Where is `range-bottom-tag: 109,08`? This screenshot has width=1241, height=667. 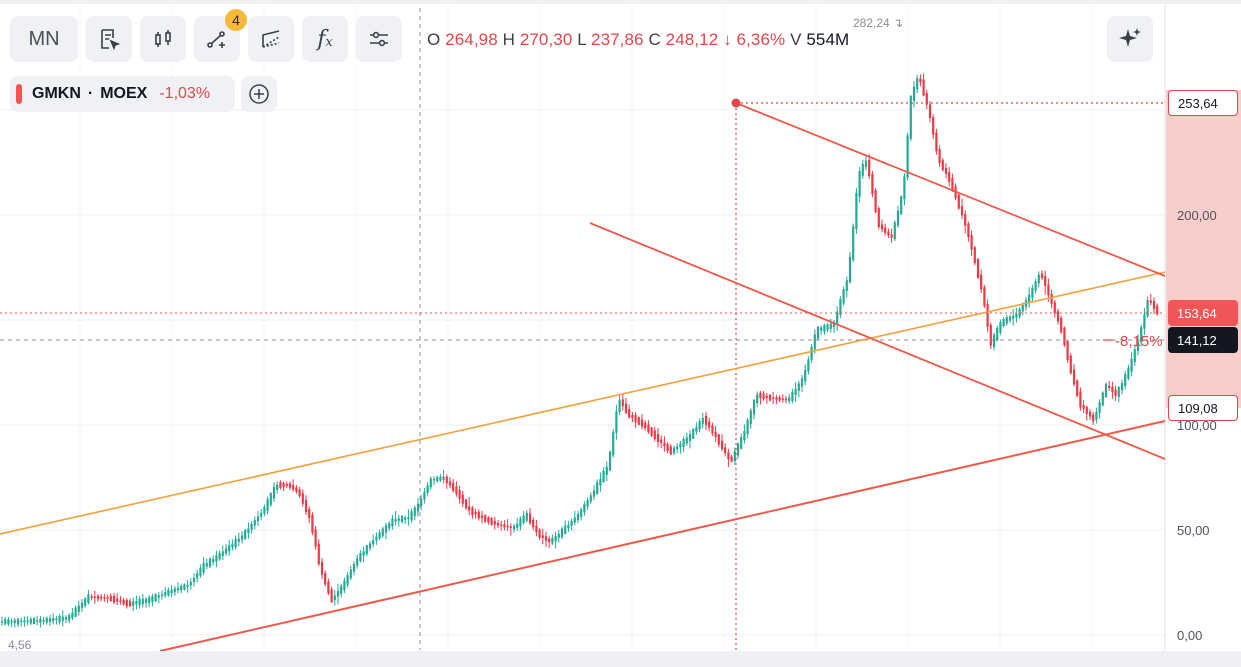
range-bottom-tag: 109,08 is located at coordinates (1203, 408).